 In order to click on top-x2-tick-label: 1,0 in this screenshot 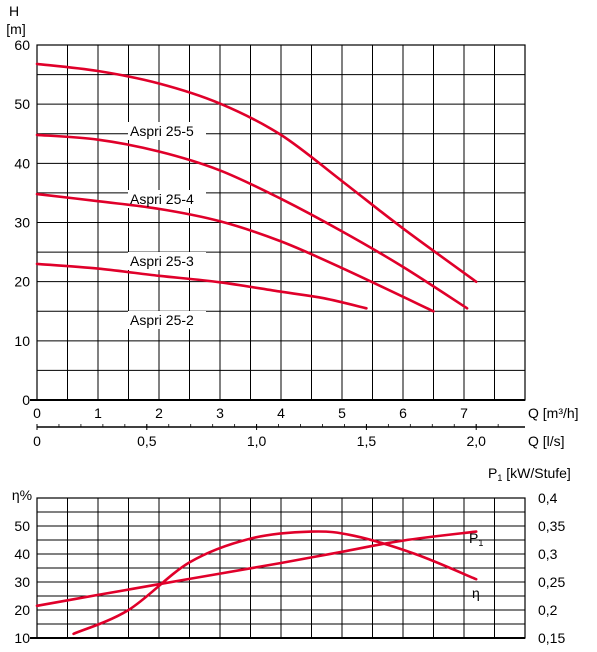, I will do `click(257, 441)`.